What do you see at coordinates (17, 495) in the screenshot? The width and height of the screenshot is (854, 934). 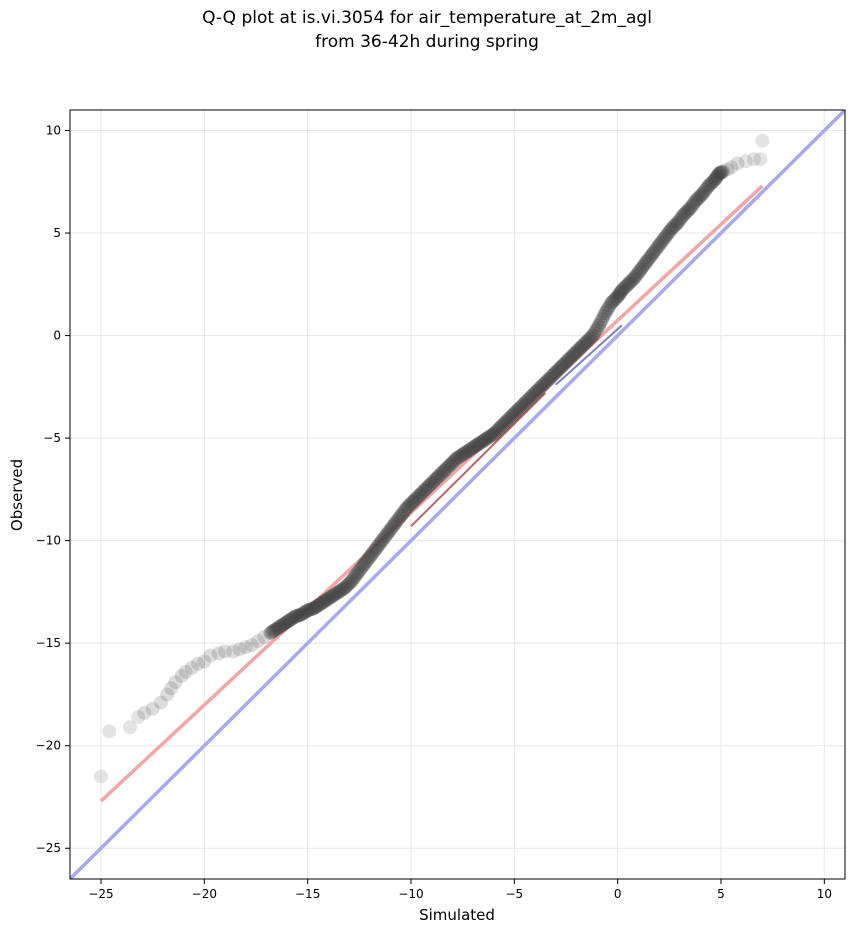 I see `y-axis-label: Observed` at bounding box center [17, 495].